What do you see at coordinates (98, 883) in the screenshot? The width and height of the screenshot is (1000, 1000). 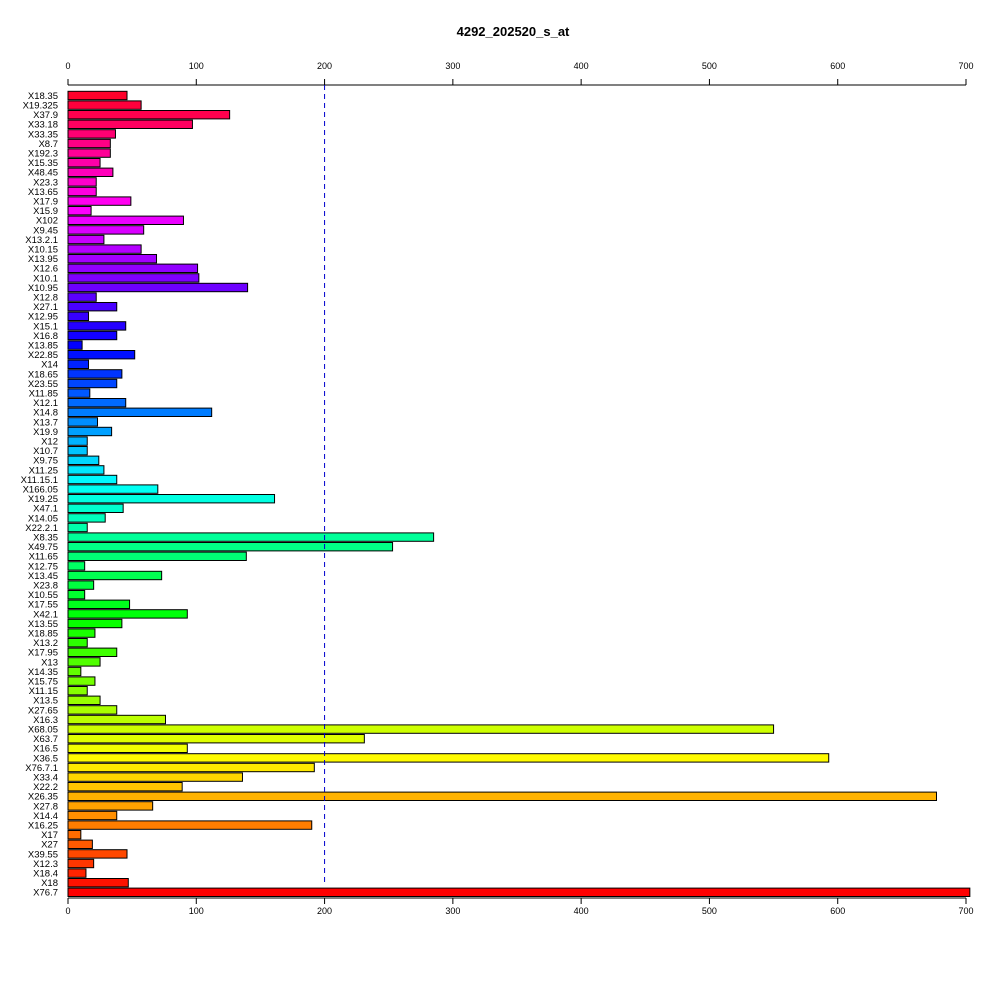 I see `bar-x18` at bounding box center [98, 883].